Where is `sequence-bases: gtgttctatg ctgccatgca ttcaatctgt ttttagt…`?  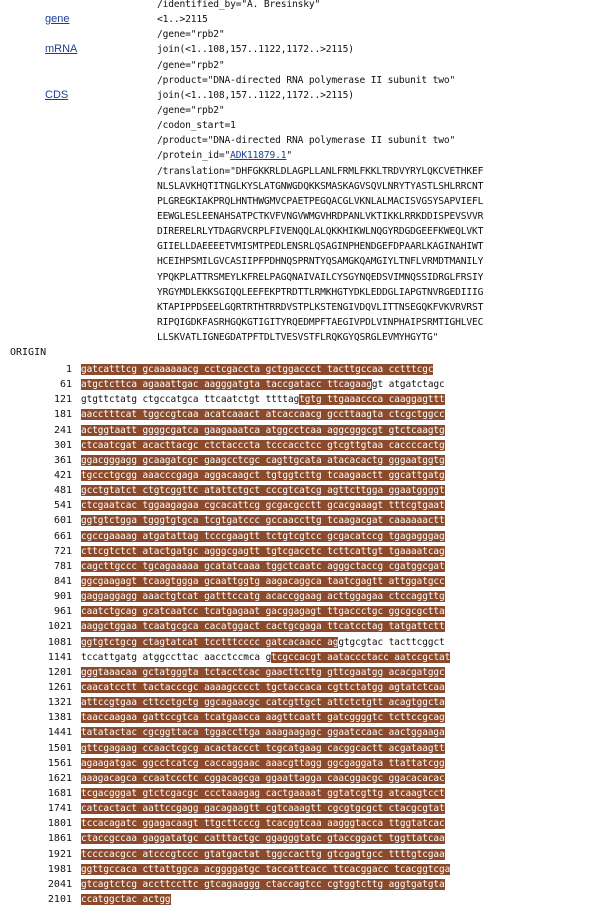 sequence-bases: gtgttctatg ctgccatgca ttcaatctgt ttttagt… is located at coordinates (263, 399).